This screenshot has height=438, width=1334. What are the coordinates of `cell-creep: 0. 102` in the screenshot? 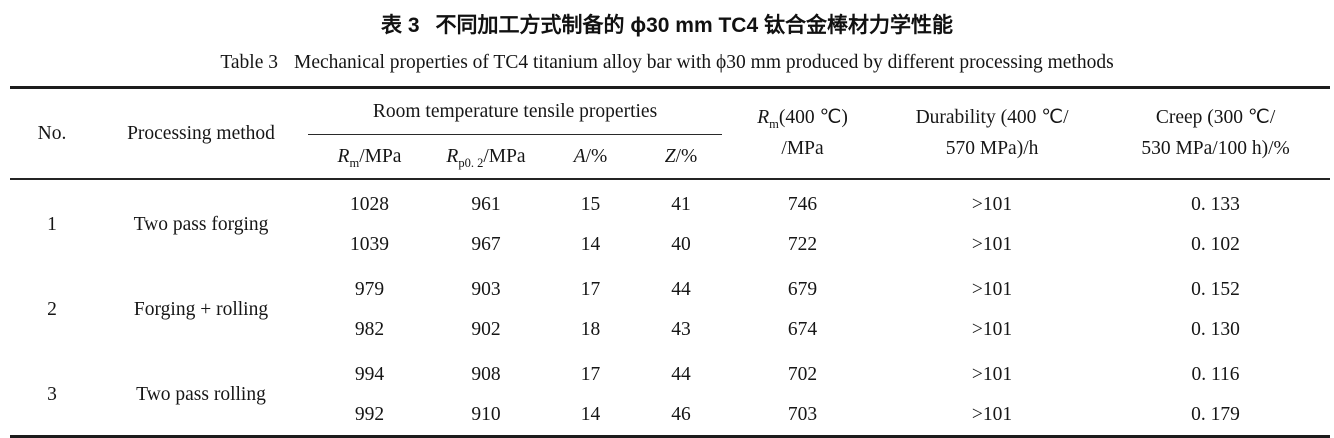 It's located at (1215, 244).